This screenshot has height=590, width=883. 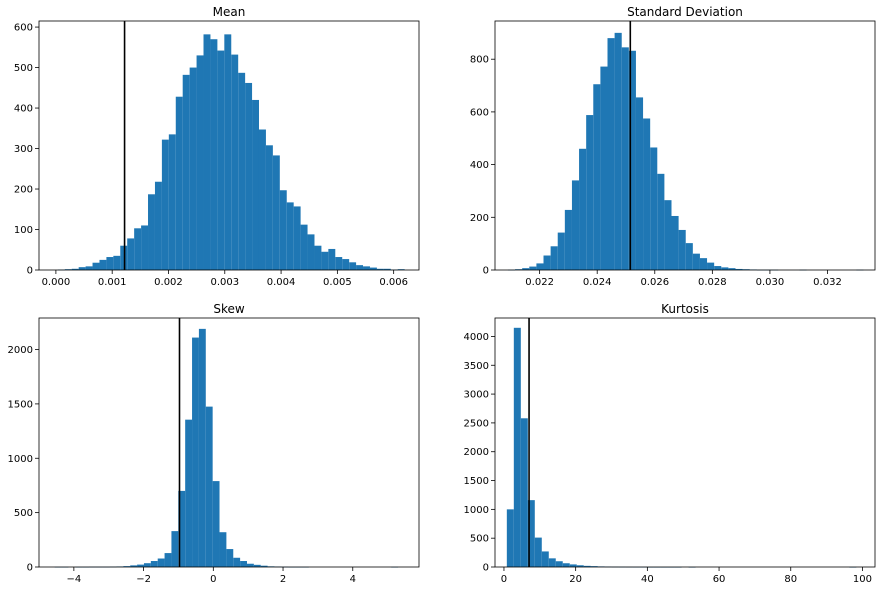 I want to click on y-tick-label: 200, so click(x=479, y=218).